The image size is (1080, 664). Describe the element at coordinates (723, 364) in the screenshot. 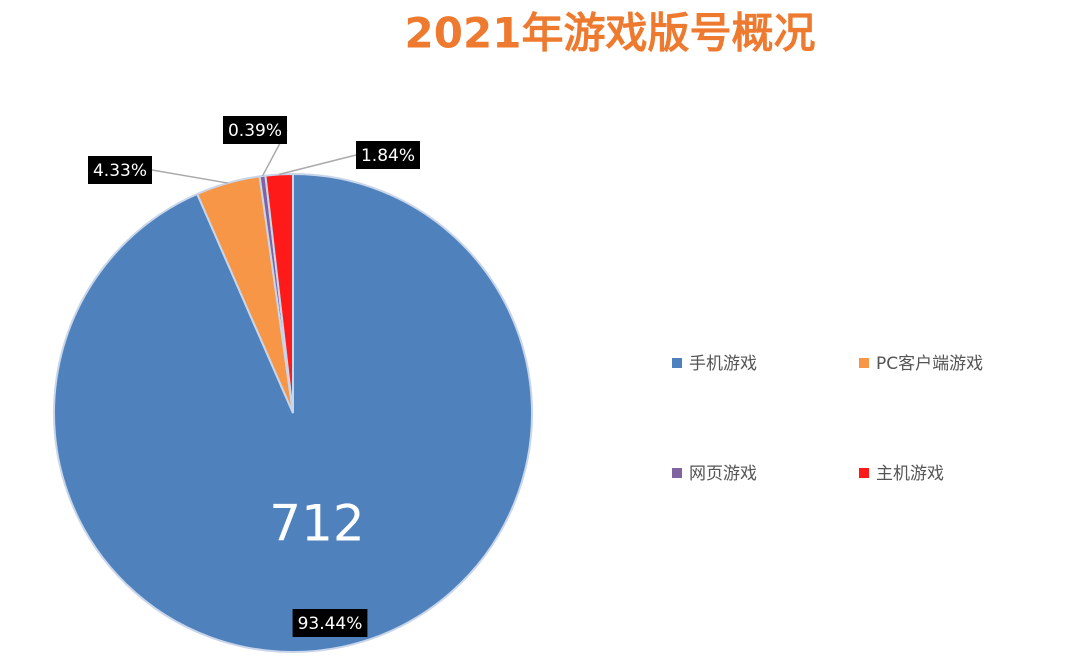

I see `legend-label: 手机游戏` at that location.